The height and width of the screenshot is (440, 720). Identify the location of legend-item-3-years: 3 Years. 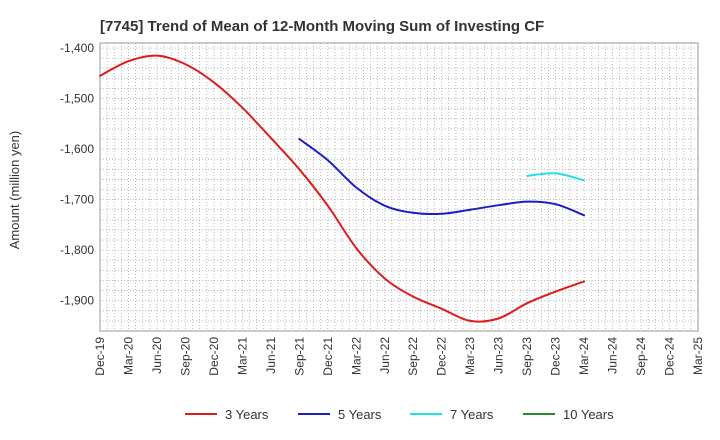
(227, 414).